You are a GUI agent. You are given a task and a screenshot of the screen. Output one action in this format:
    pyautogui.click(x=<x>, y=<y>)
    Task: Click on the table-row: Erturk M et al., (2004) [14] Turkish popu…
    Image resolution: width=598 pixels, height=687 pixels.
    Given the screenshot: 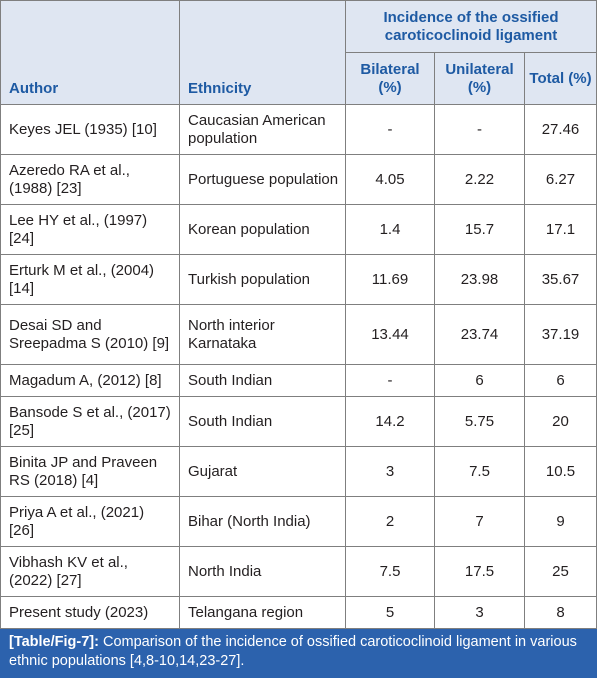 What is the action you would take?
    pyautogui.click(x=298, y=279)
    